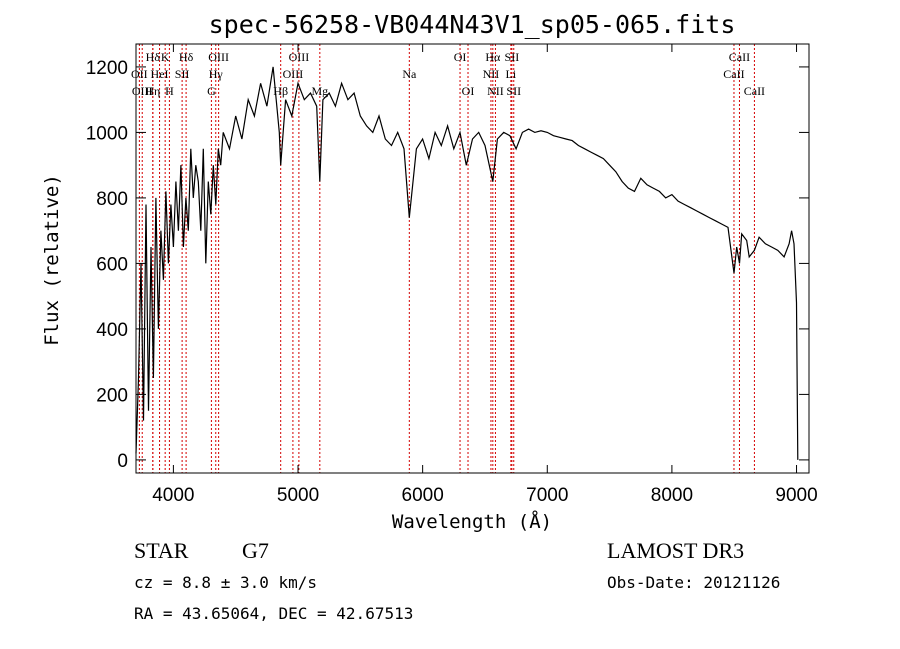  I want to click on x-tick-label-2: 6000, so click(423, 495).